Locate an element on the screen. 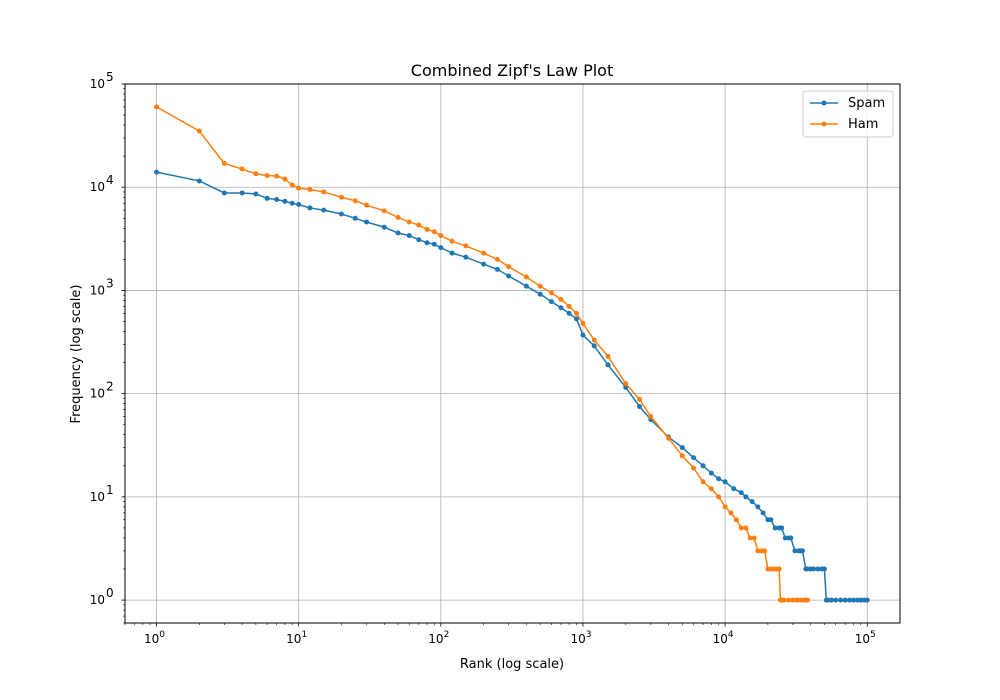 Image resolution: width=1000 pixels, height=700 pixels. y-tick-exponent: 0 is located at coordinates (110, 593).